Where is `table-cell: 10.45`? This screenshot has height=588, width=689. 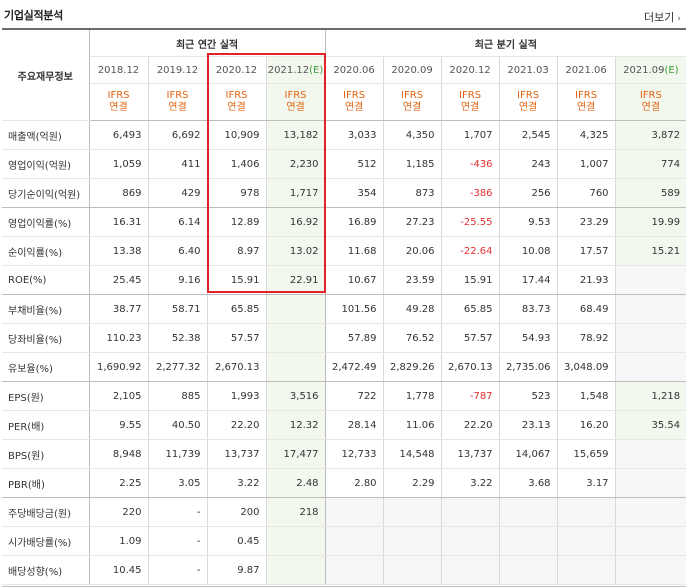
table-cell: 10.45 is located at coordinates (119, 570).